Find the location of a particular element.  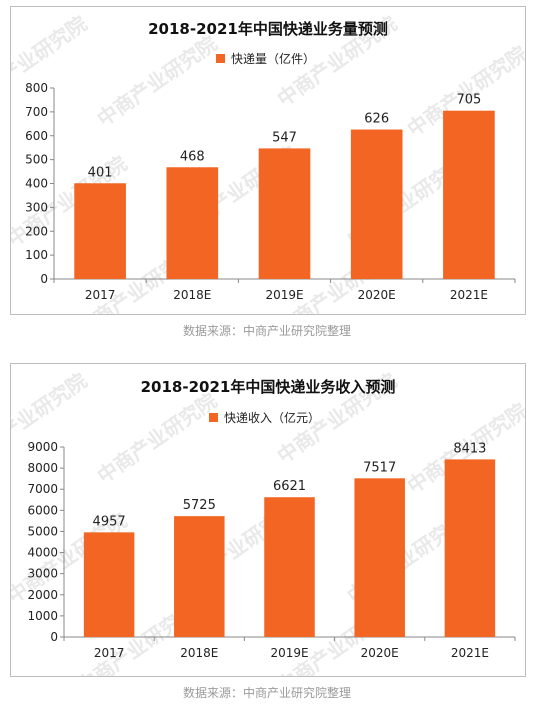

y-tick-label: 200 is located at coordinates (36, 231).